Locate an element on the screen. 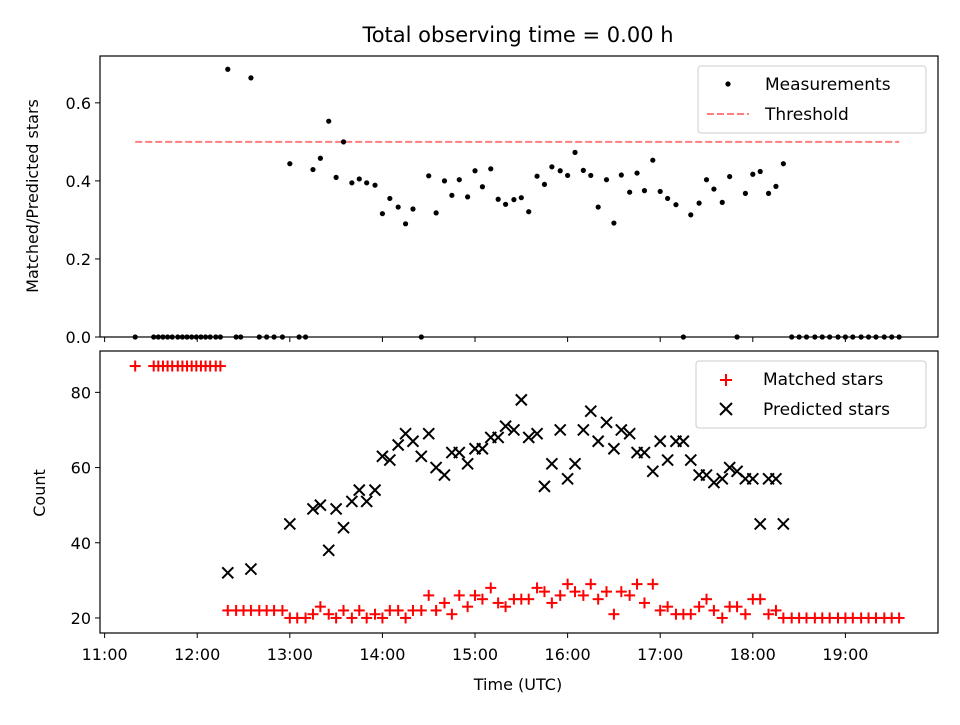 The width and height of the screenshot is (960, 725). legend-predicted-marker is located at coordinates (726, 409).